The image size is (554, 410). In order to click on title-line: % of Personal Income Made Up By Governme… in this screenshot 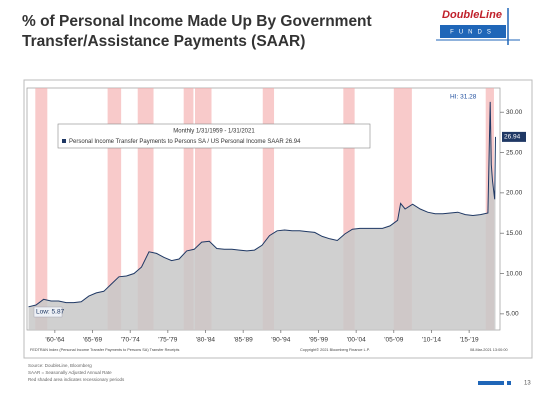, I will do `click(197, 21)`.